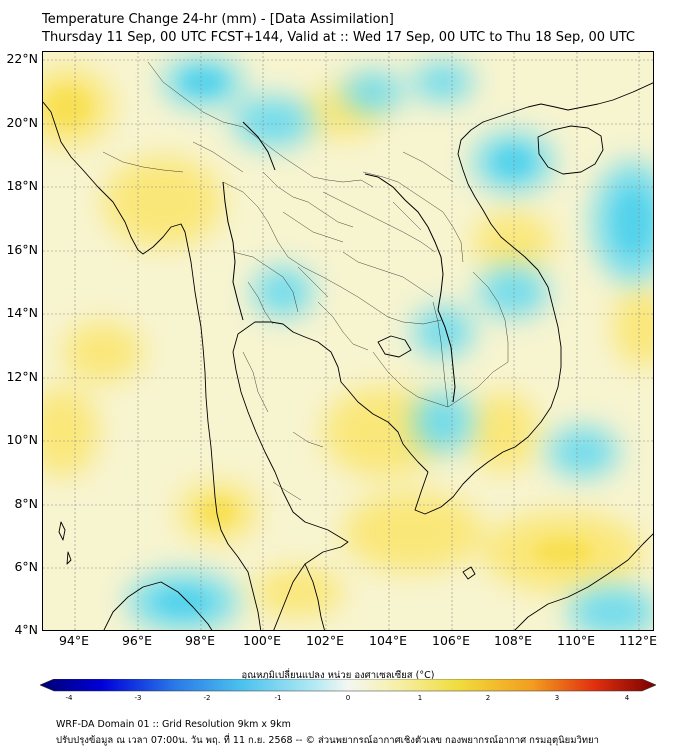 Image resolution: width=676 pixels, height=756 pixels. Describe the element at coordinates (451, 640) in the screenshot. I see `lon-label-106e: 106°E` at that location.